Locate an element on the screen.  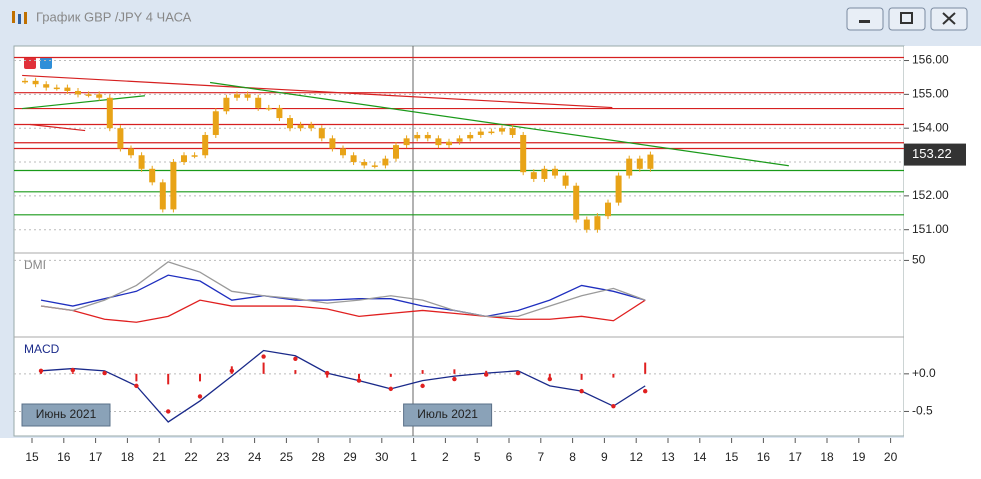
x-tick-label: 23 is located at coordinates (223, 457).